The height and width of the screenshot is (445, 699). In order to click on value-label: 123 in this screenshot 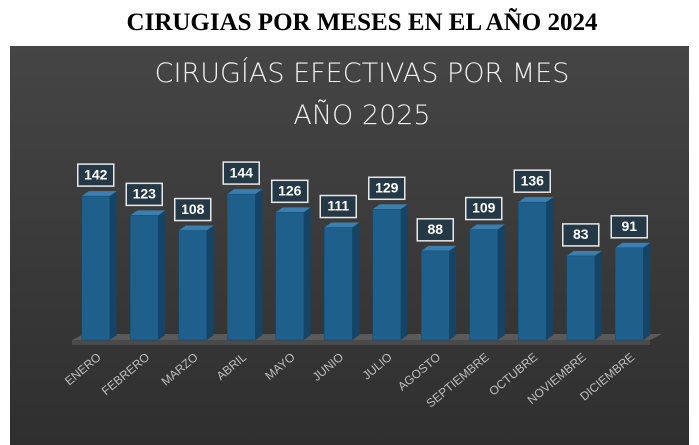, I will do `click(145, 194)`.